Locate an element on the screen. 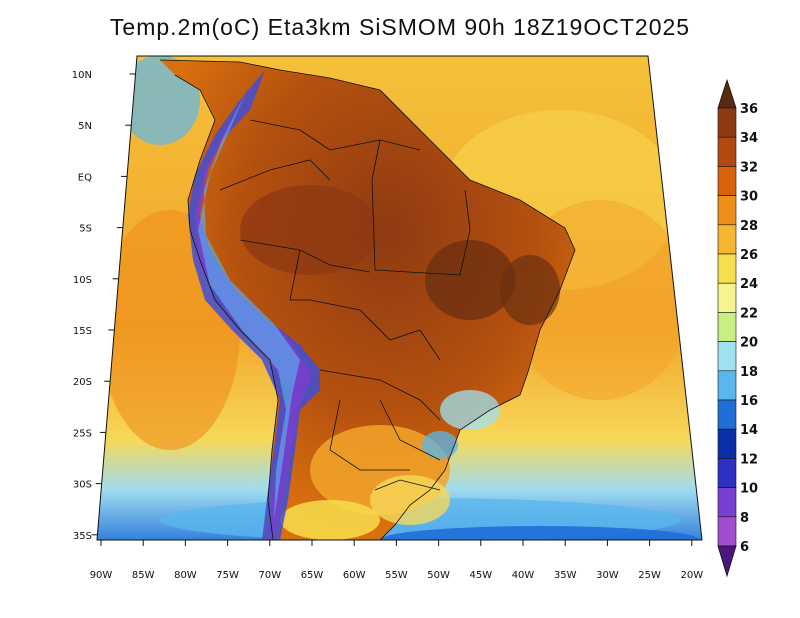  colorbar-label: 8 is located at coordinates (744, 518).